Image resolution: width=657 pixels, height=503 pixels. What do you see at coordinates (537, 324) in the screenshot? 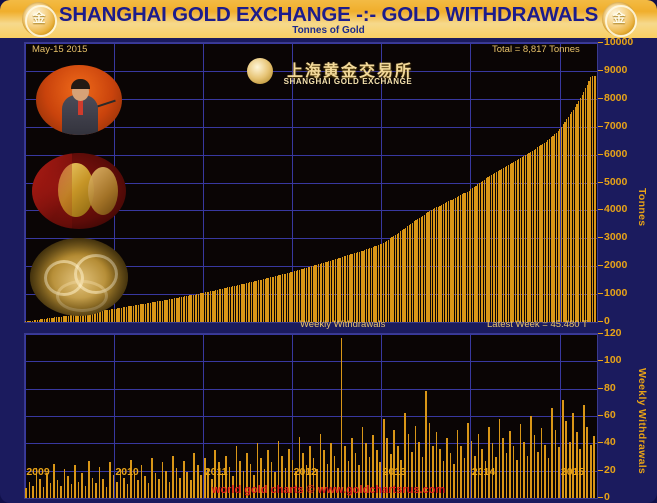
I see `latest-week-label: Latest Week = 45.480 T` at bounding box center [537, 324].